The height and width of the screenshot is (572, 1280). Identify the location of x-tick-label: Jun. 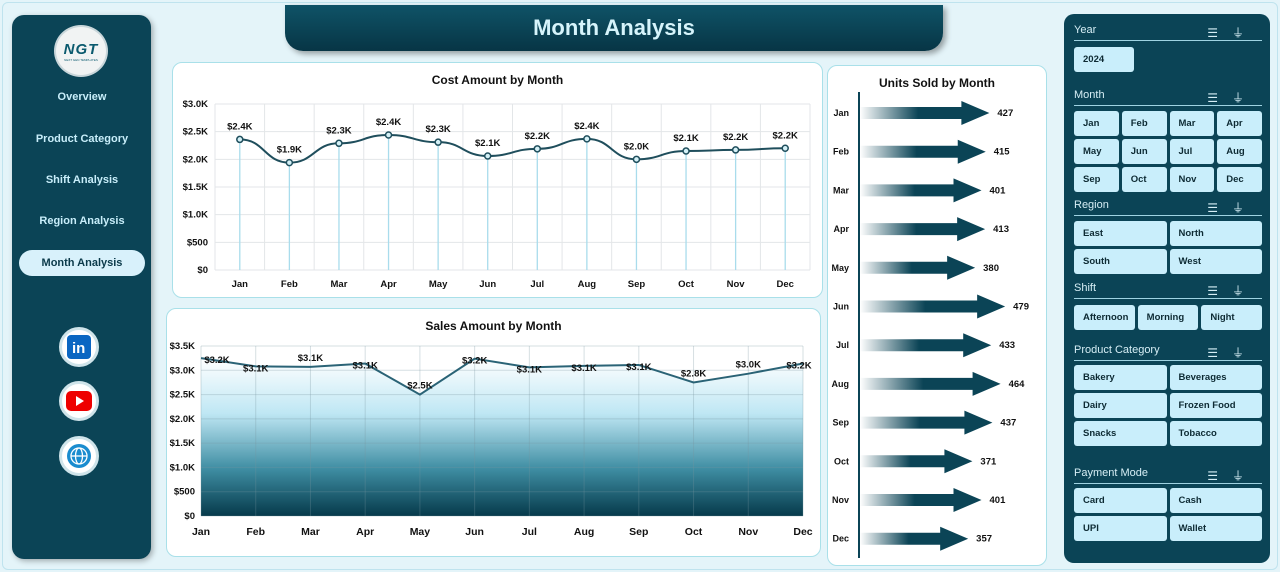
(487, 284).